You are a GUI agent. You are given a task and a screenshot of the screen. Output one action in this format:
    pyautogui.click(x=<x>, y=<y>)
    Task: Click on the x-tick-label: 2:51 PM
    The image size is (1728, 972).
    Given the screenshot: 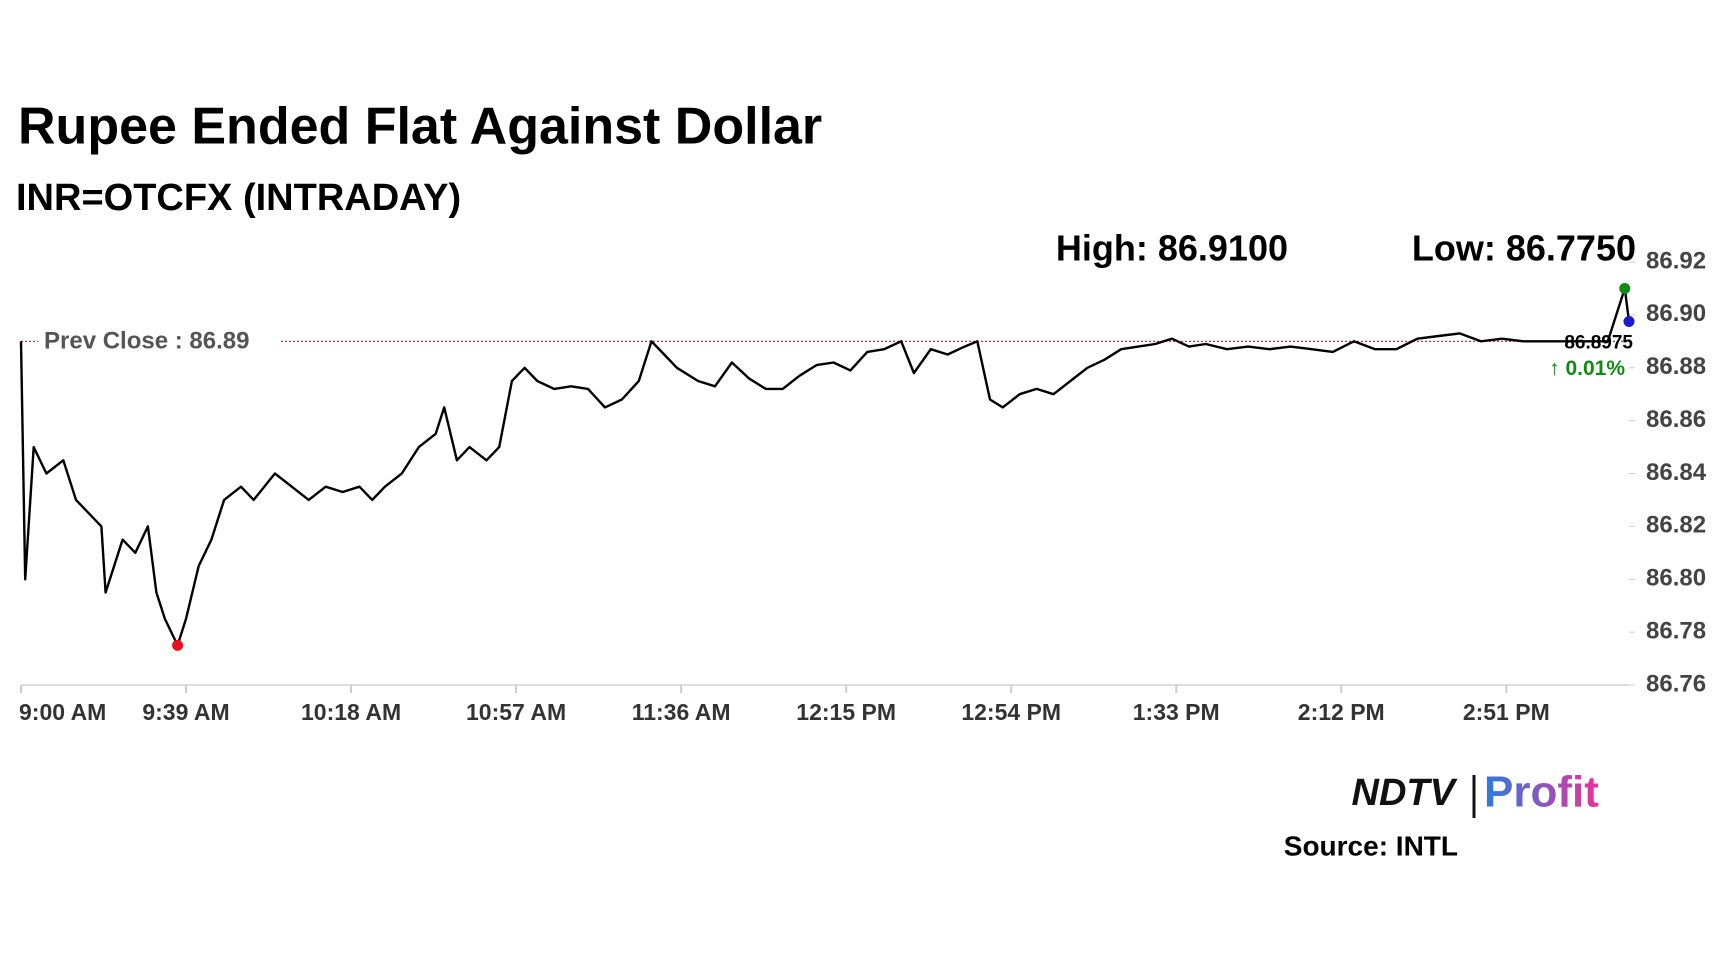 What is the action you would take?
    pyautogui.click(x=1506, y=712)
    